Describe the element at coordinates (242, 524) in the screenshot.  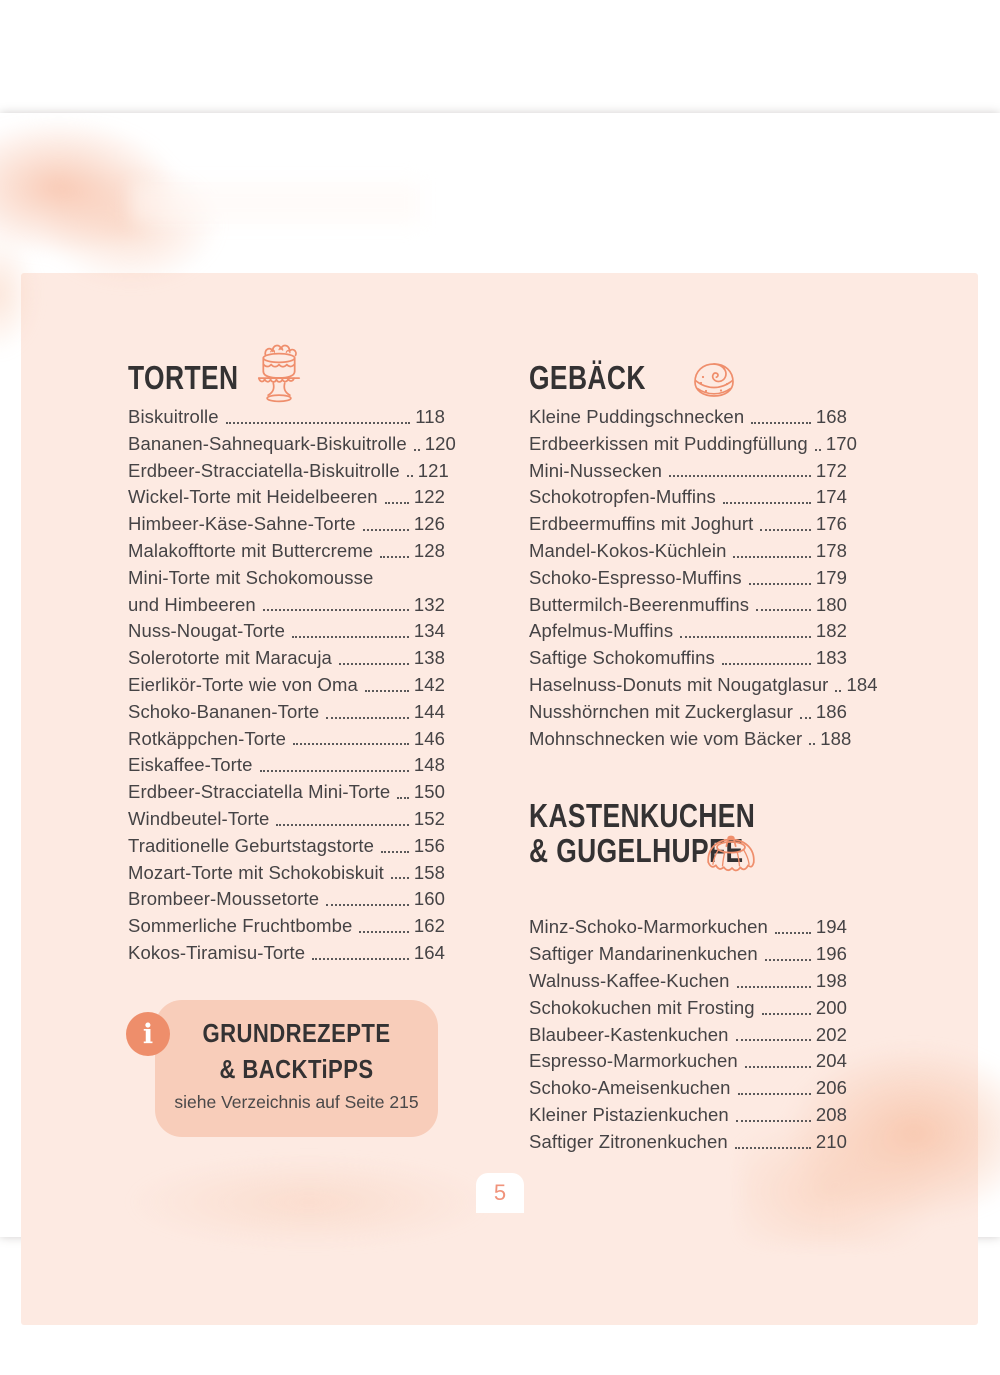
I see `recipe-name: Himbeer-Käse-Sahne-Torte` at that location.